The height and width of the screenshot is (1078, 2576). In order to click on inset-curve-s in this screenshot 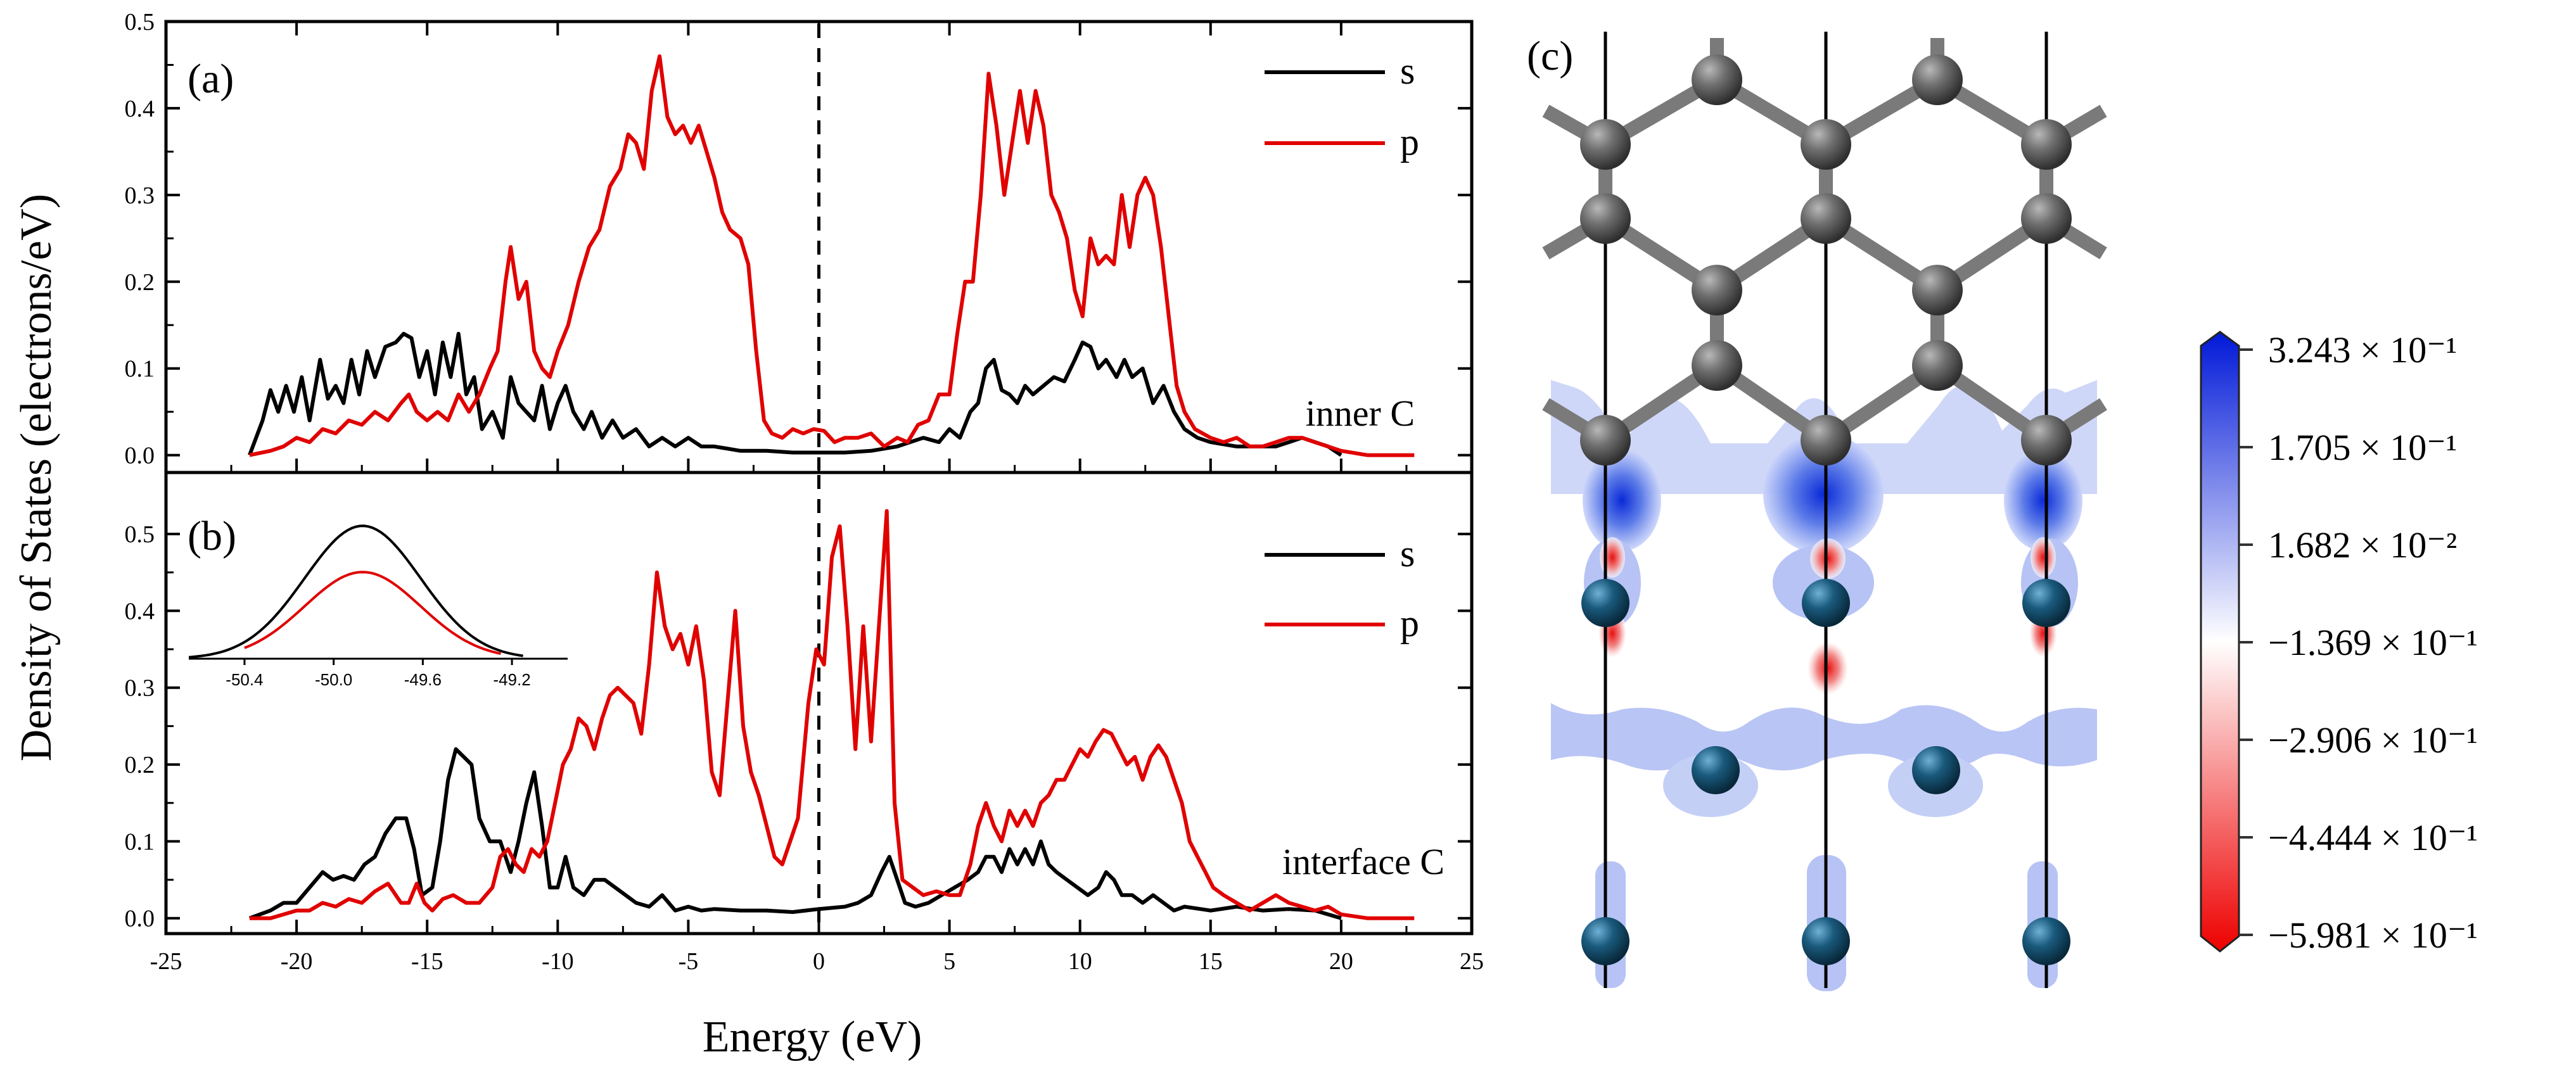, I will do `click(356, 591)`.